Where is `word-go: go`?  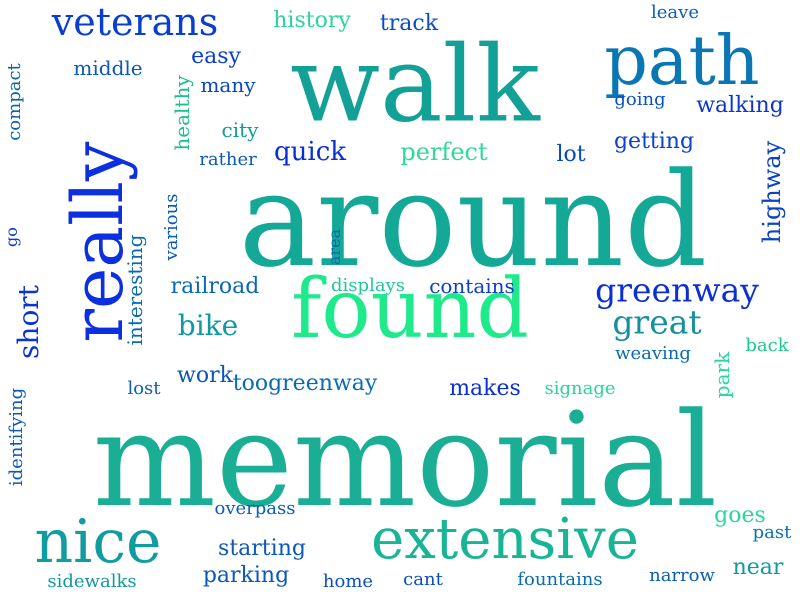
word-go: go is located at coordinates (11, 237).